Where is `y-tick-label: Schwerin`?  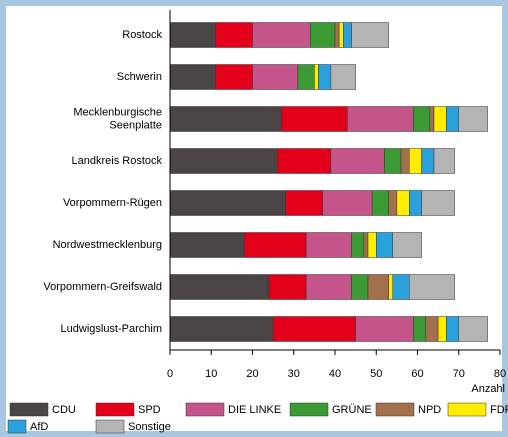
y-tick-label: Schwerin is located at coordinates (139, 77).